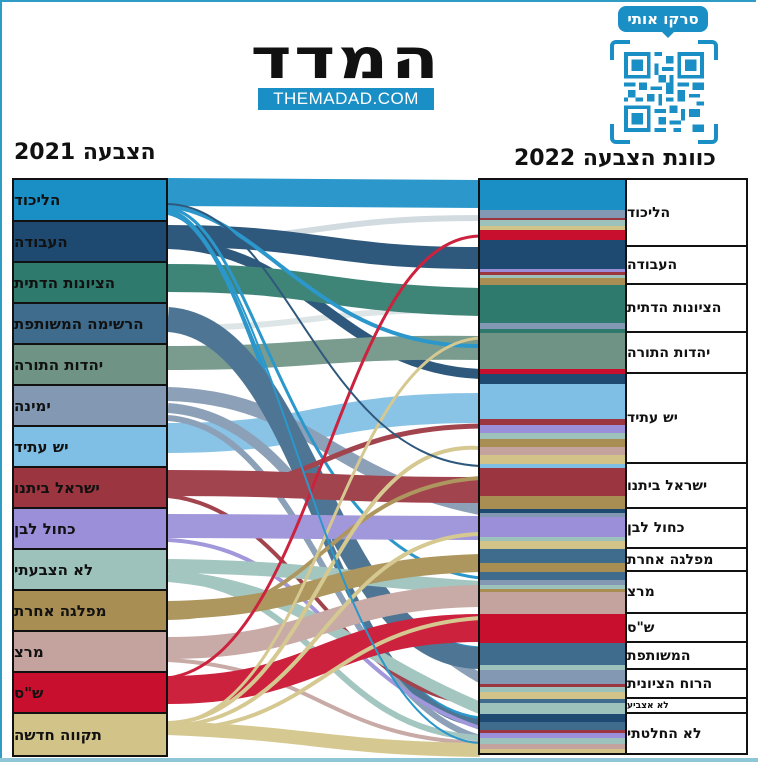  Describe the element at coordinates (686, 529) in the screenshot. I see `target-node: כחול לבן` at that location.